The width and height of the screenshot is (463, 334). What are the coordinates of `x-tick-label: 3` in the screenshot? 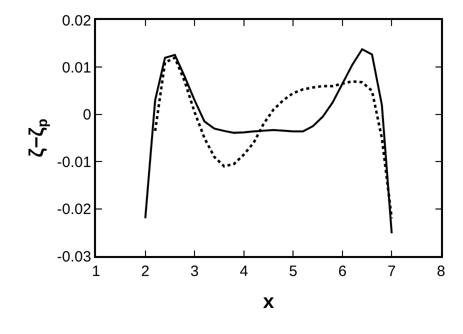 It's located at (194, 271).